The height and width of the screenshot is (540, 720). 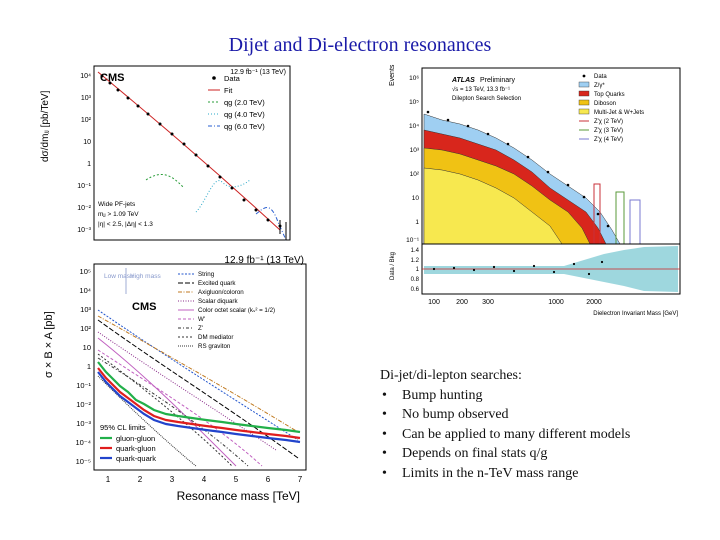 I want to click on notes-heading: Di-jet/di-lepton searches:, so click(x=451, y=375).